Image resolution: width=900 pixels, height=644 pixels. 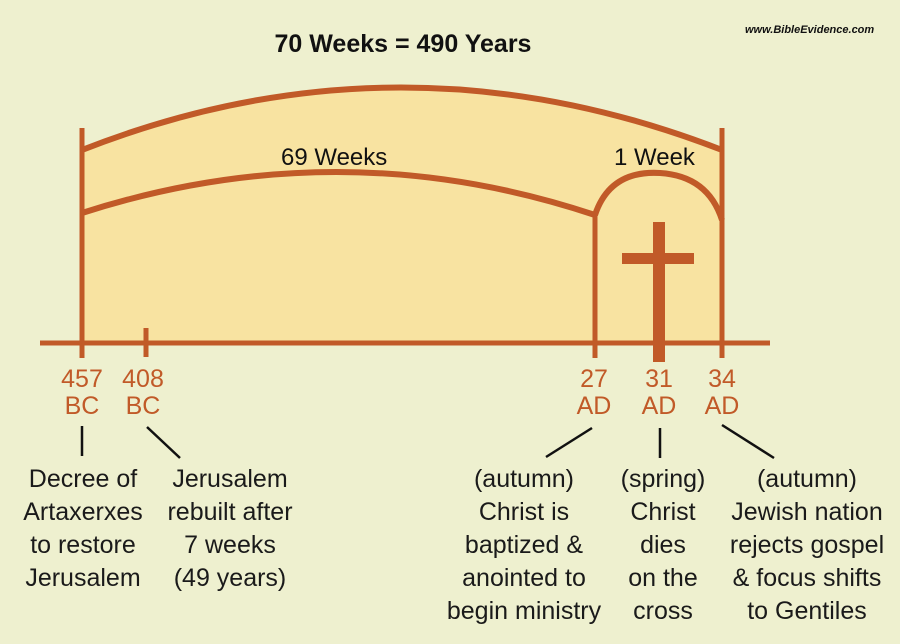 What do you see at coordinates (524, 512) in the screenshot?
I see `event-line: Christ is` at bounding box center [524, 512].